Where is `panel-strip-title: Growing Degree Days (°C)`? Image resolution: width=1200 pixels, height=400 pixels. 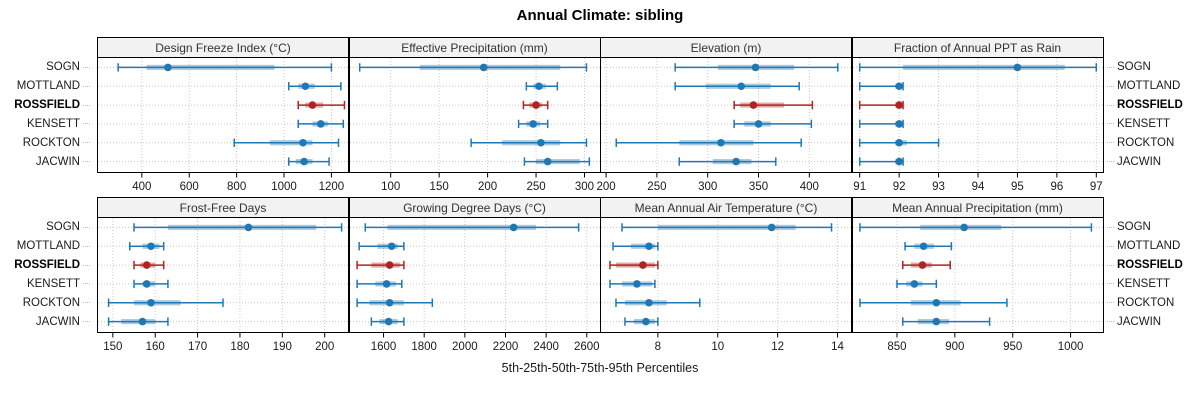
panel-strip-title: Growing Degree Days (°C) is located at coordinates (474, 207).